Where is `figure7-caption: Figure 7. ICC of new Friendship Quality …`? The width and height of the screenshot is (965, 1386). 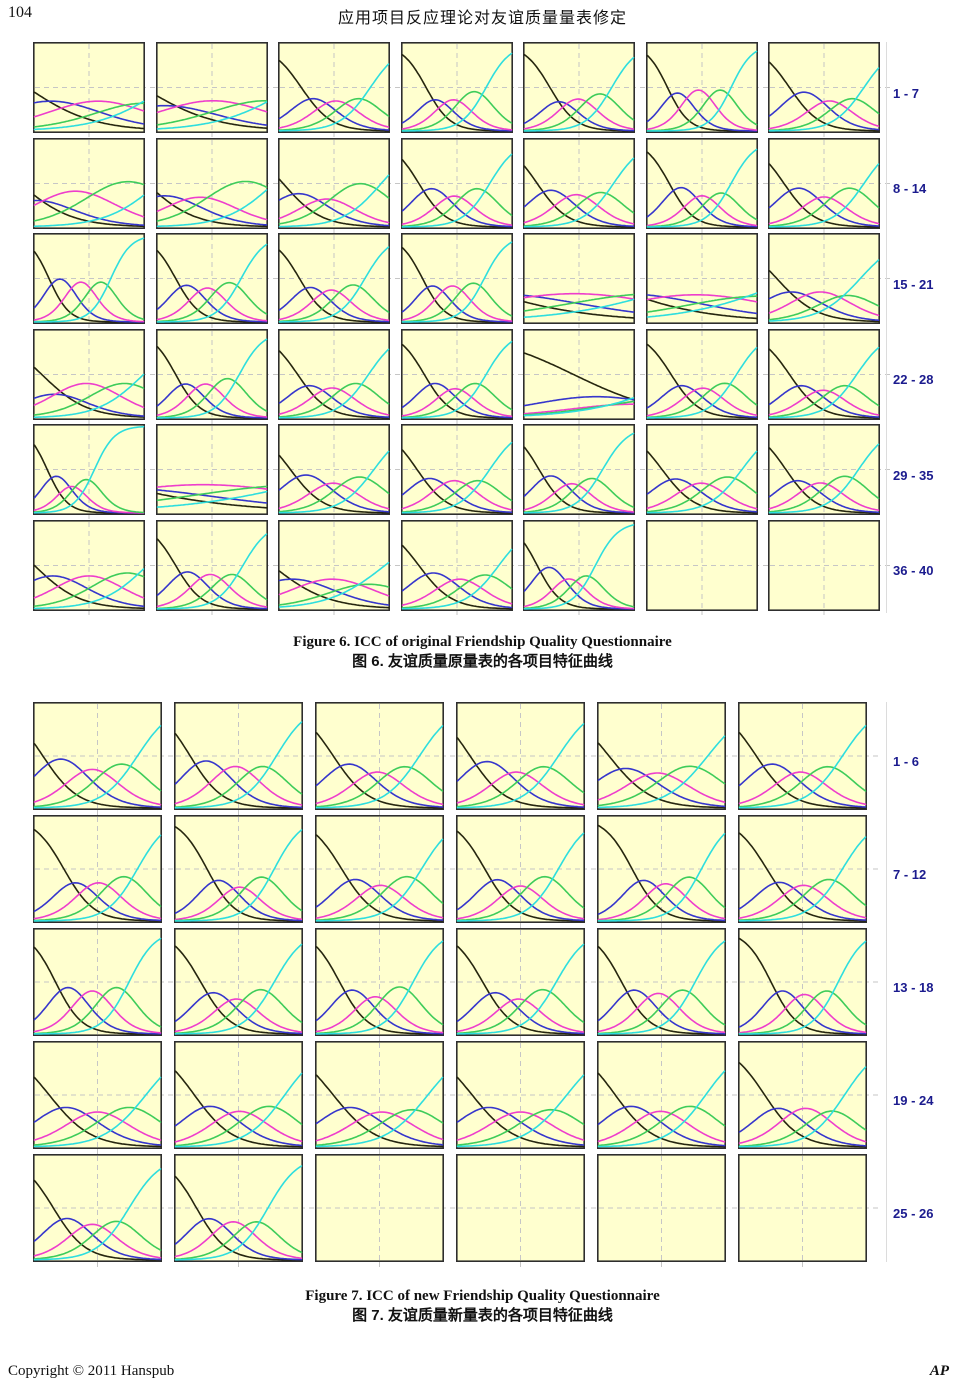 figure7-caption: Figure 7. ICC of new Friendship Quality … is located at coordinates (482, 1306).